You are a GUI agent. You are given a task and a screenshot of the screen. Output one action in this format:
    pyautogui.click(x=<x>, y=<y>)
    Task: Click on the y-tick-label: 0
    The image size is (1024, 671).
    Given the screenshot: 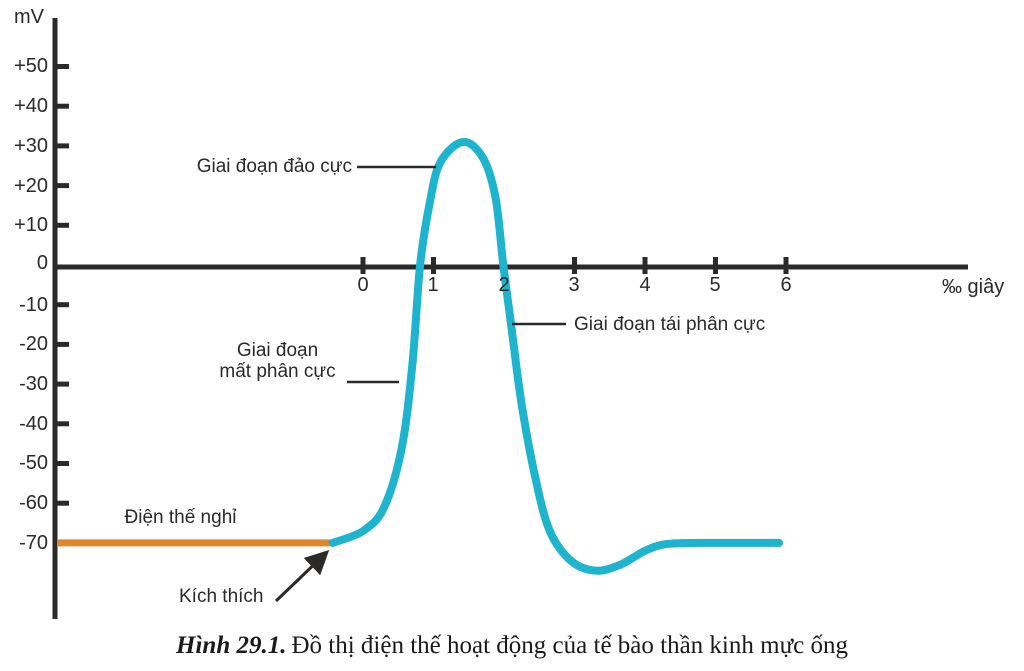 What is the action you would take?
    pyautogui.click(x=42, y=263)
    